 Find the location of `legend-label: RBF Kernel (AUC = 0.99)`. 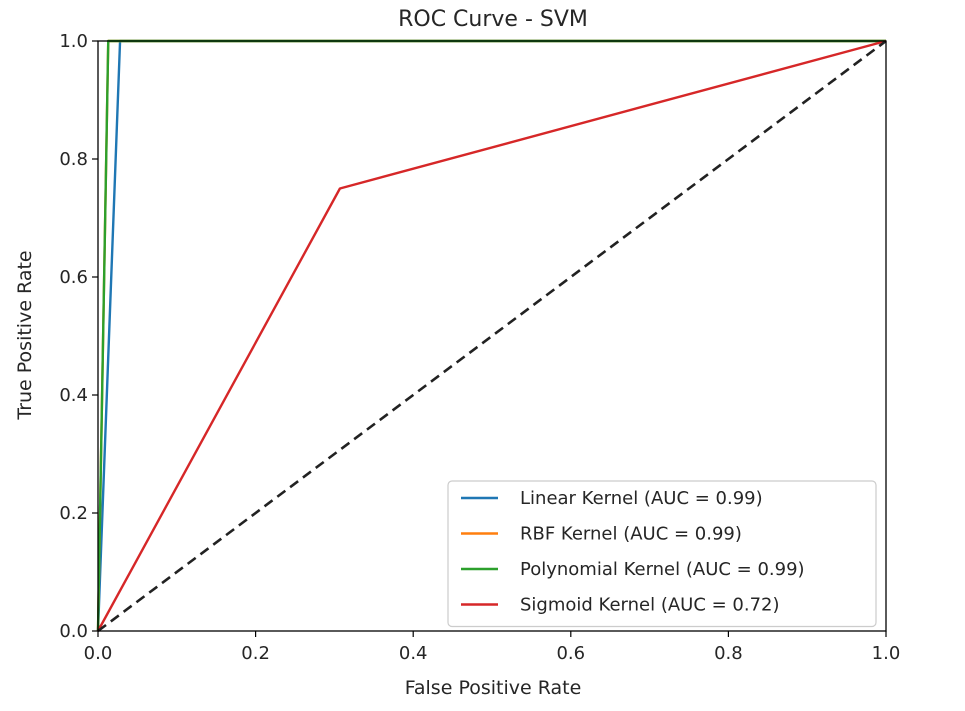

legend-label: RBF Kernel (AUC = 0.99) is located at coordinates (631, 534).